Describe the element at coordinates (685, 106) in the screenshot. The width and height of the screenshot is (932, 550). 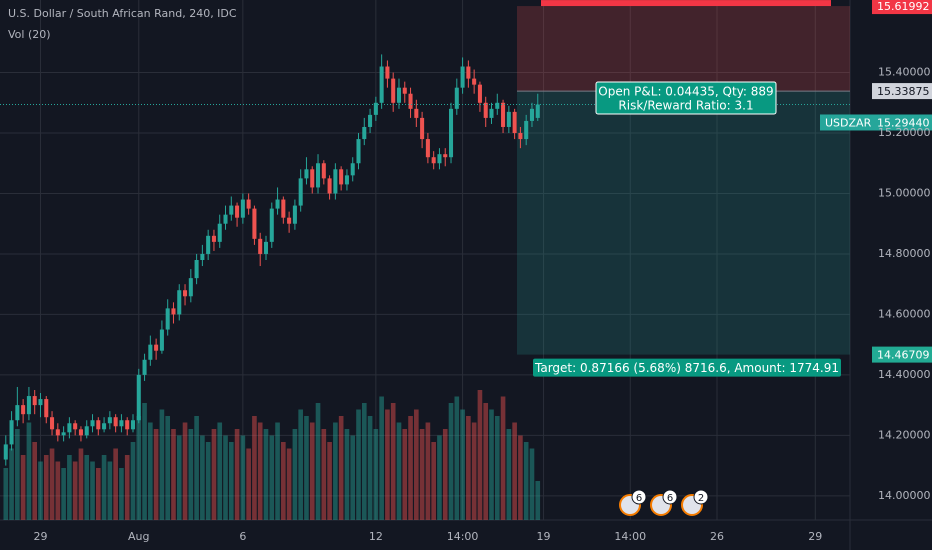
I see `ratio-label: Risk/Reward Ratio: 3.1` at that location.